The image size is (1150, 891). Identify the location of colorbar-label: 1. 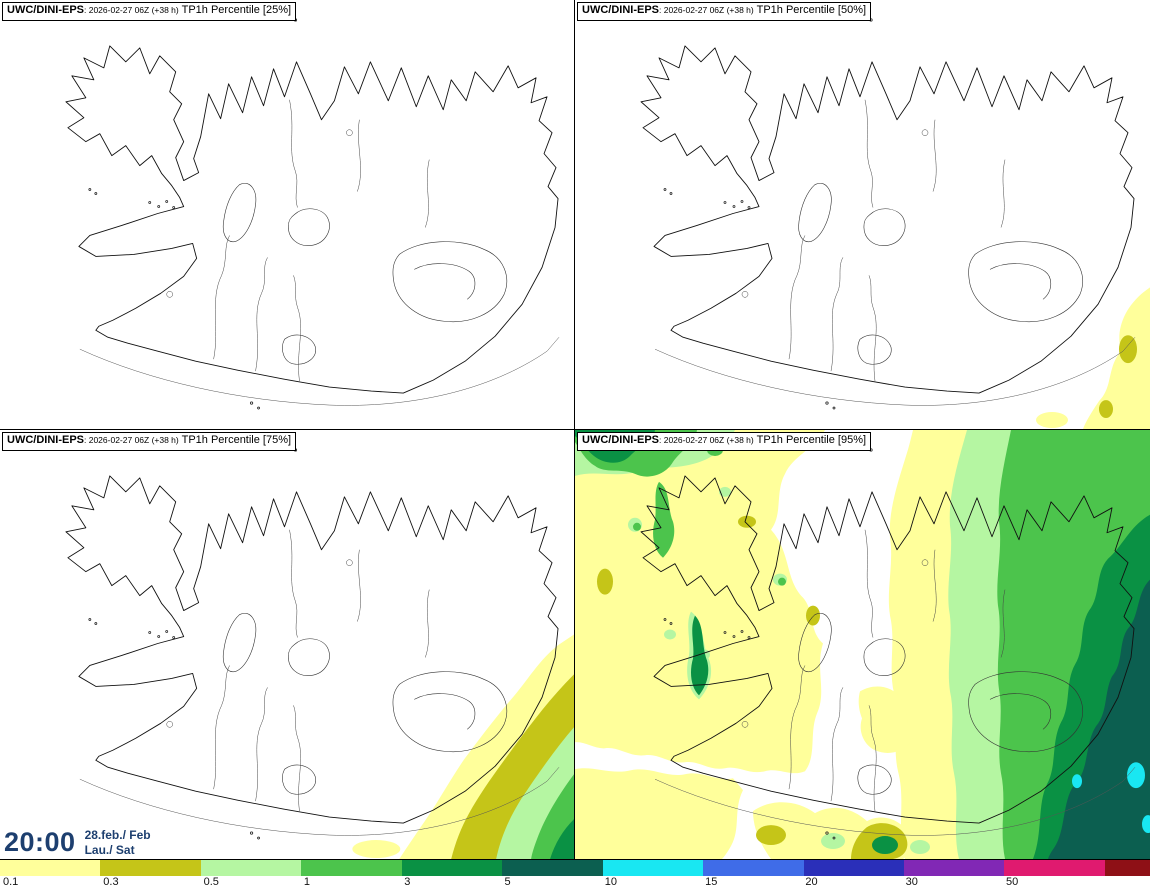
(307, 882).